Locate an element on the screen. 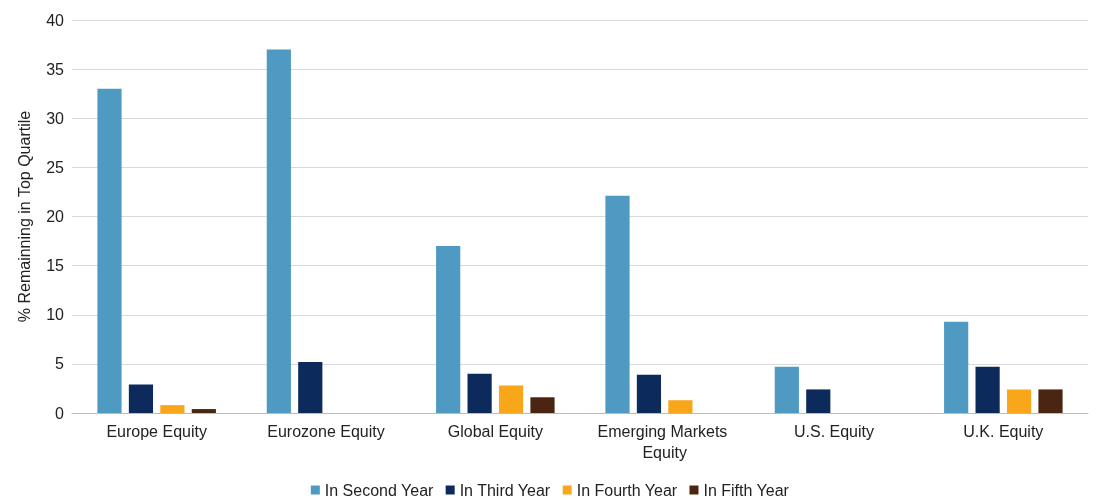 The image size is (1100, 503). x-tick-label: Global Equity is located at coordinates (495, 431).